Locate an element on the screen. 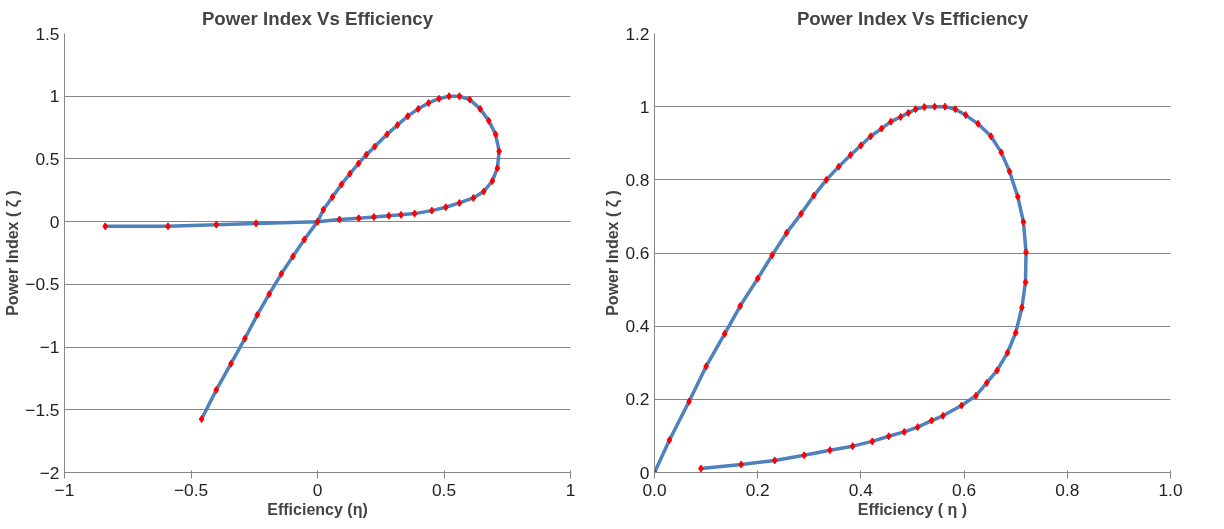 The width and height of the screenshot is (1224, 529). y-tick-label: 0.4 is located at coordinates (637, 326).